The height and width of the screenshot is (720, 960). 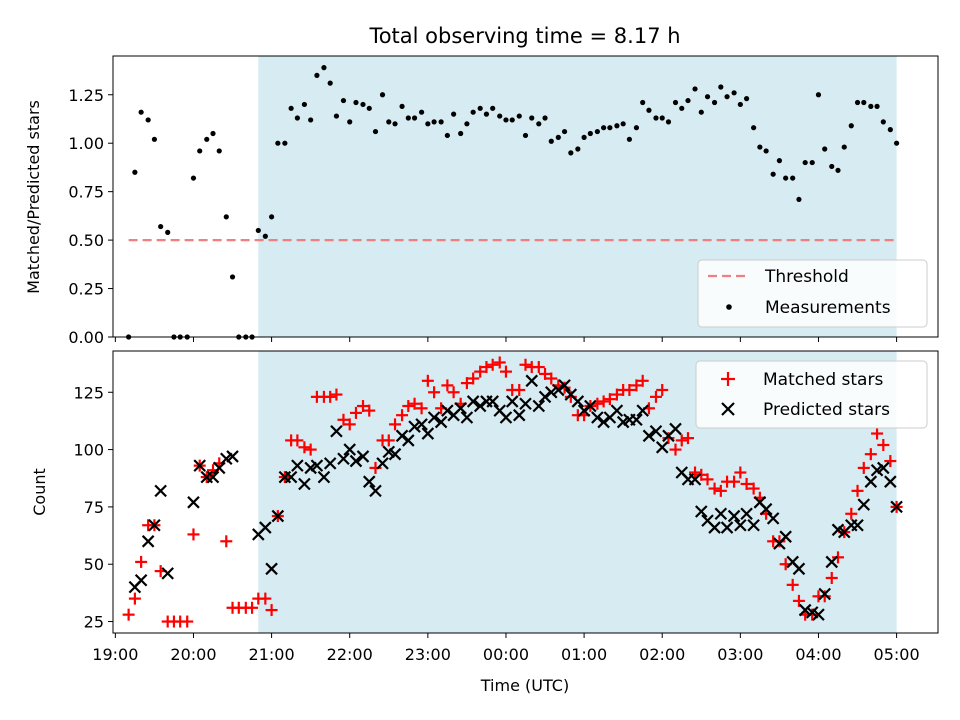 I want to click on legend-predicted-label: Predicted stars, so click(x=826, y=410).